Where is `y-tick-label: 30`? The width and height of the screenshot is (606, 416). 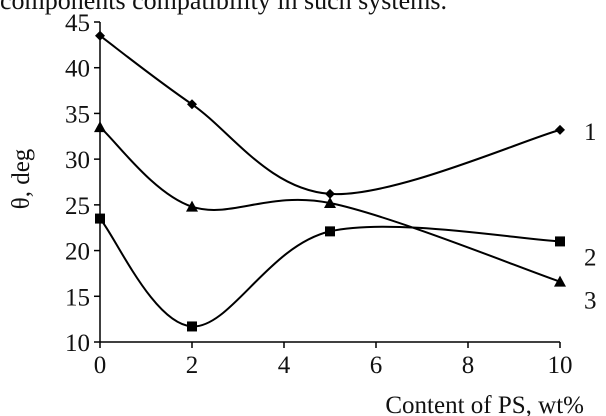 y-tick-label: 30 is located at coordinates (77, 160).